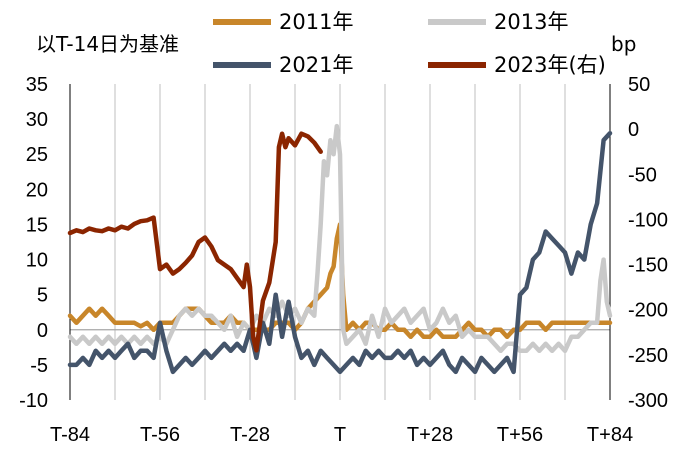  I want to click on x-tick-label: T-84, so click(70, 435).